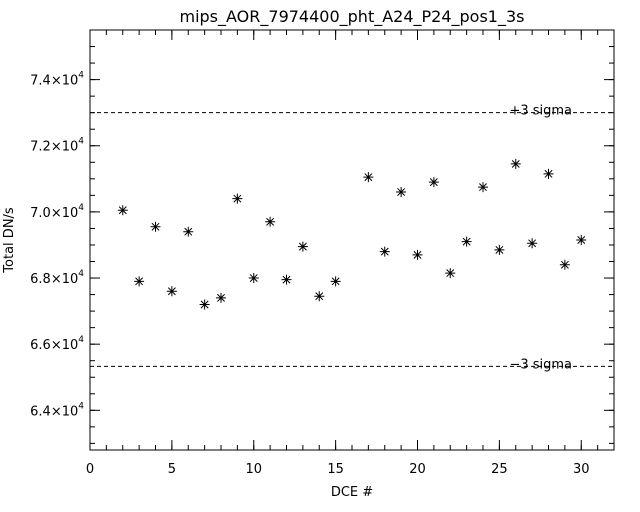 Image resolution: width=640 pixels, height=512 pixels. What do you see at coordinates (499, 469) in the screenshot?
I see `x-tick-label: 25` at bounding box center [499, 469].